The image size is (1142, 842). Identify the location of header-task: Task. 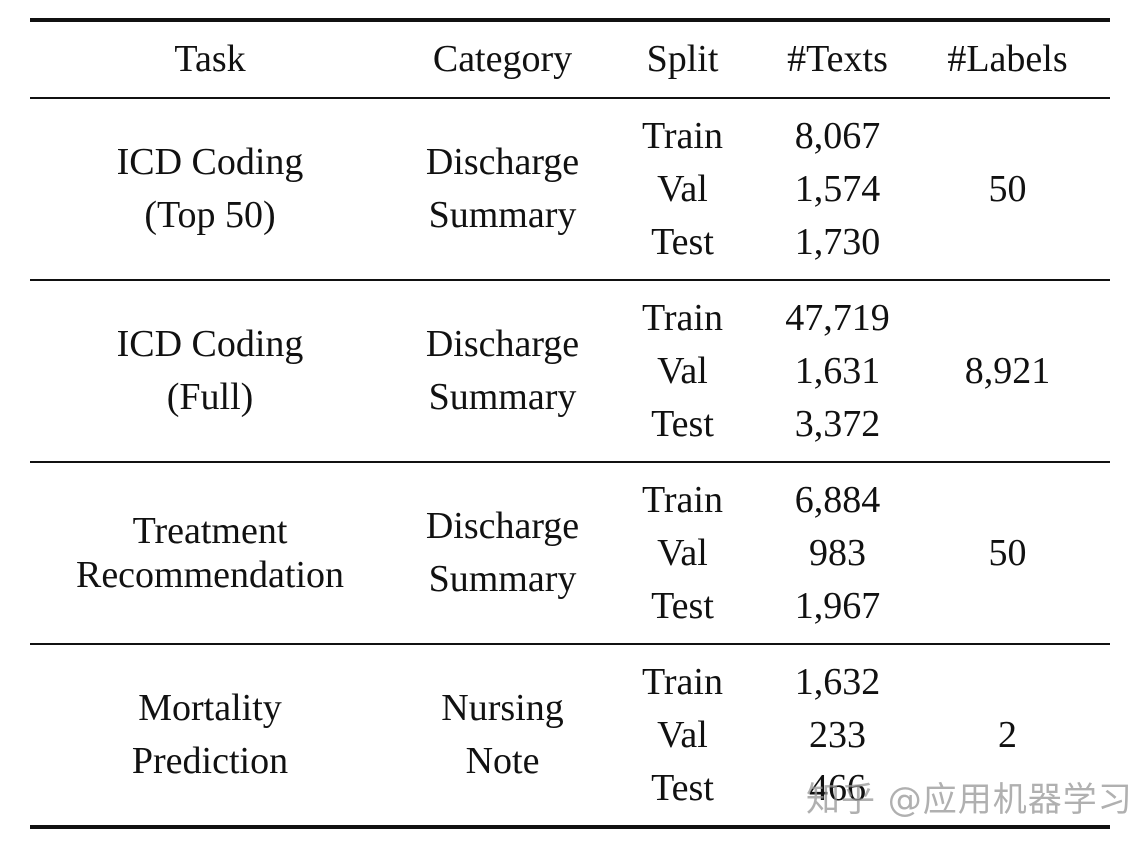
(210, 59).